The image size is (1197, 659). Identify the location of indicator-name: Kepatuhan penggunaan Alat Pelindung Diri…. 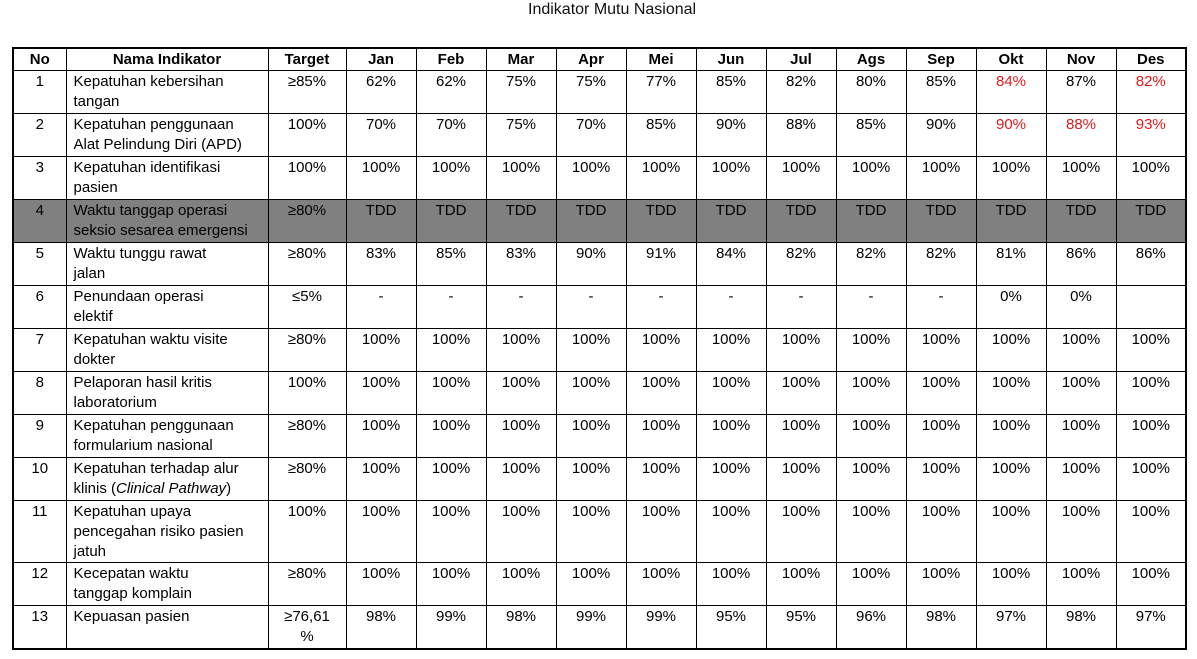
(167, 135).